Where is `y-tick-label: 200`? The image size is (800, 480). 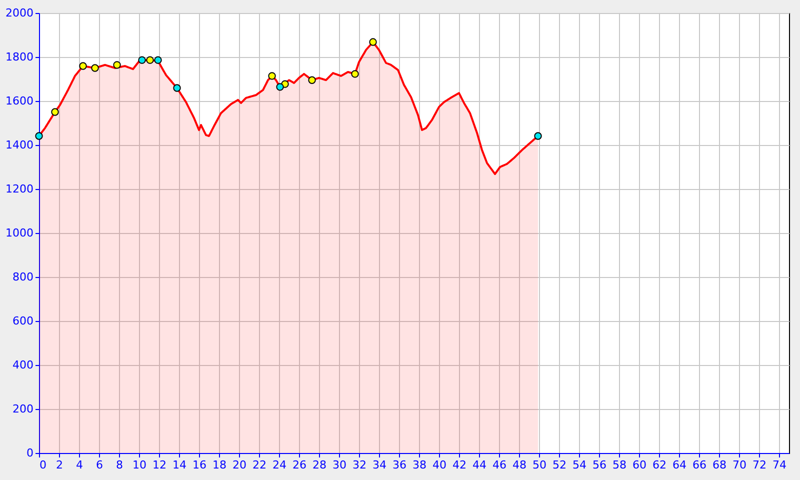 y-tick-label: 200 is located at coordinates (23, 409).